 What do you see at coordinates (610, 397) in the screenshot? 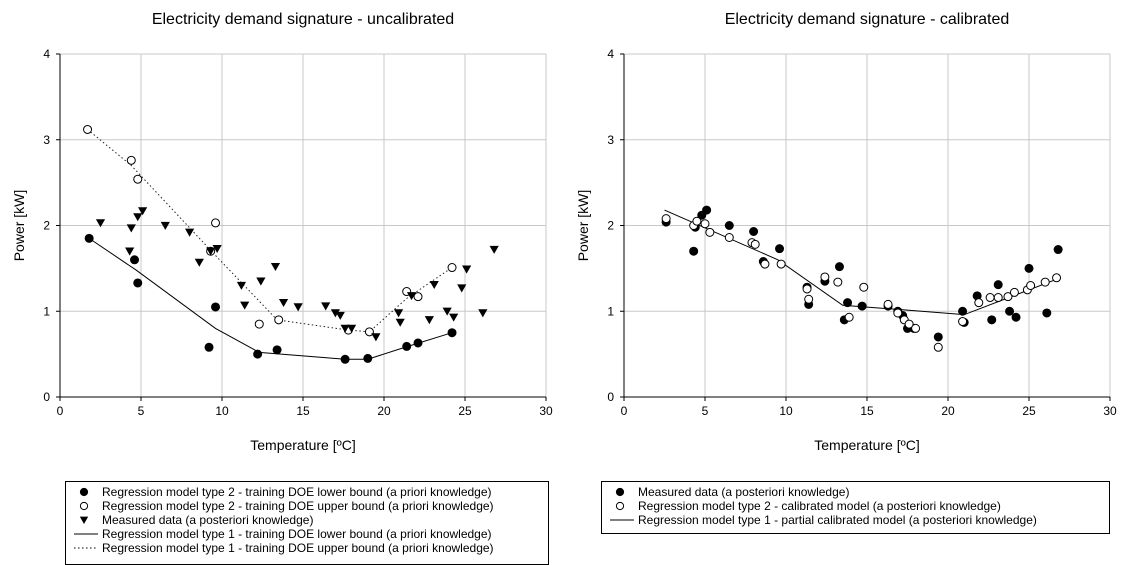
I see `y-tick-label: 0` at bounding box center [610, 397].